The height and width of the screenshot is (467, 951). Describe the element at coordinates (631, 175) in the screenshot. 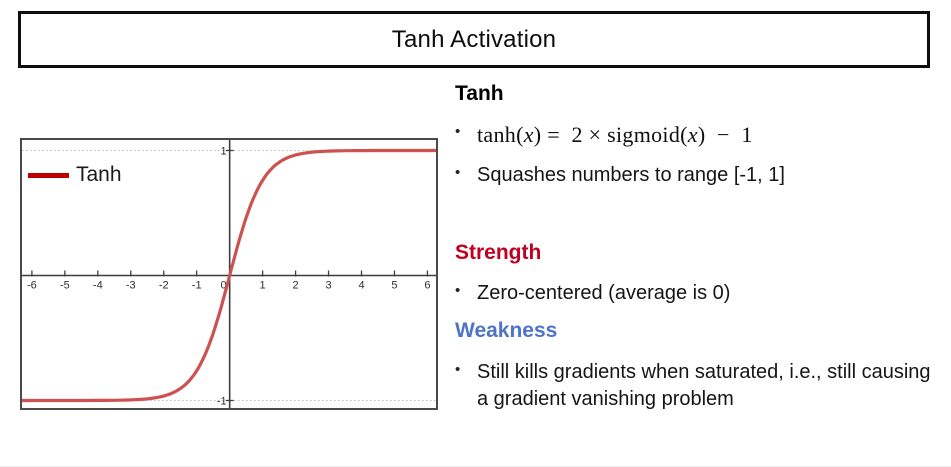

I see `squashes-text: Squashes numbers to range [-1, 1]` at that location.